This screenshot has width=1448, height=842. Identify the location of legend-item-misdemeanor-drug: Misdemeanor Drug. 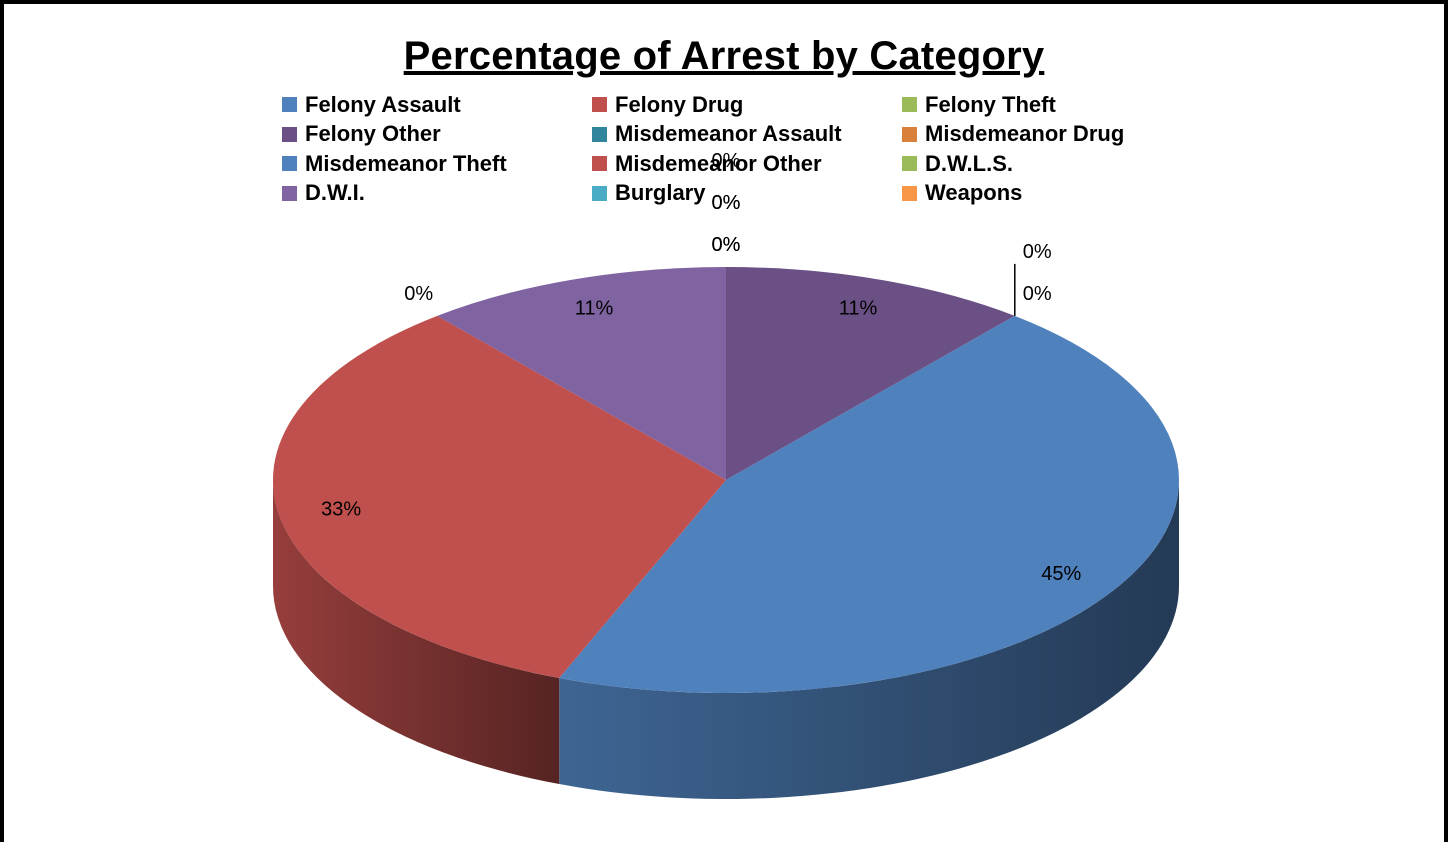
(1057, 135).